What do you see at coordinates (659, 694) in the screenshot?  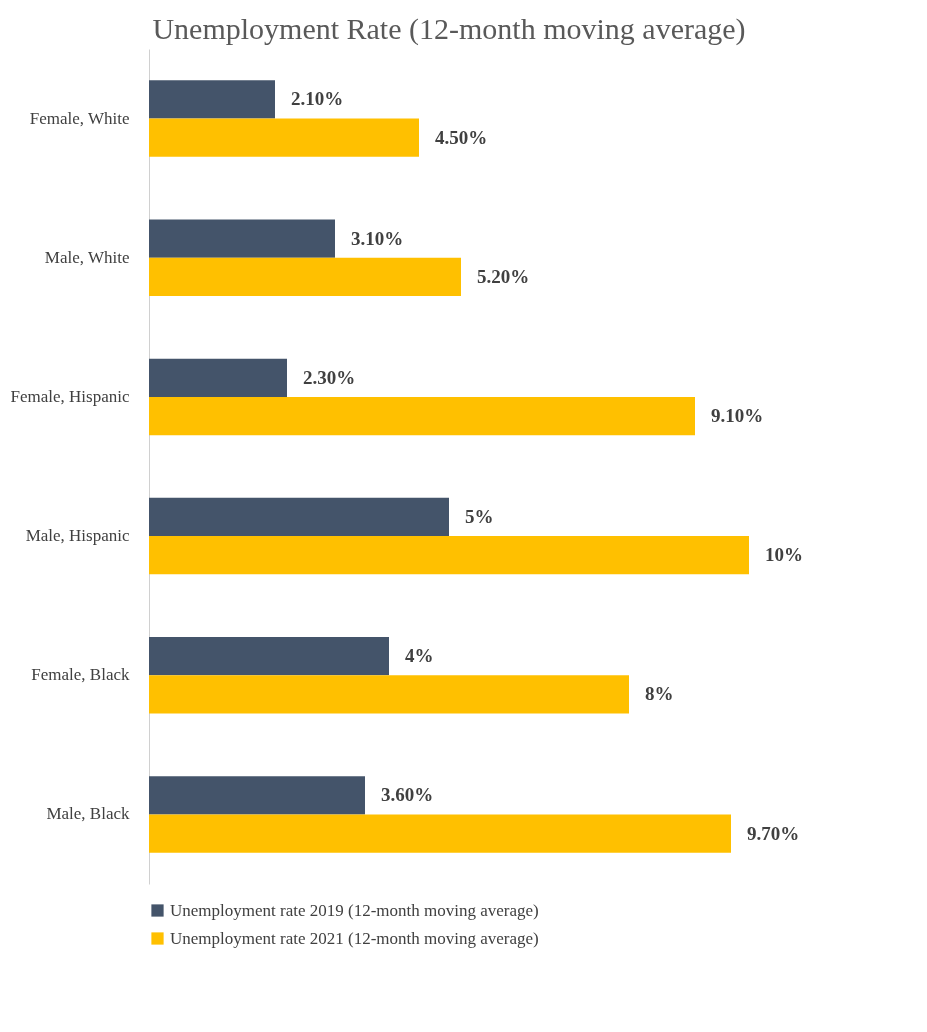 I see `data-label: 8%` at bounding box center [659, 694].